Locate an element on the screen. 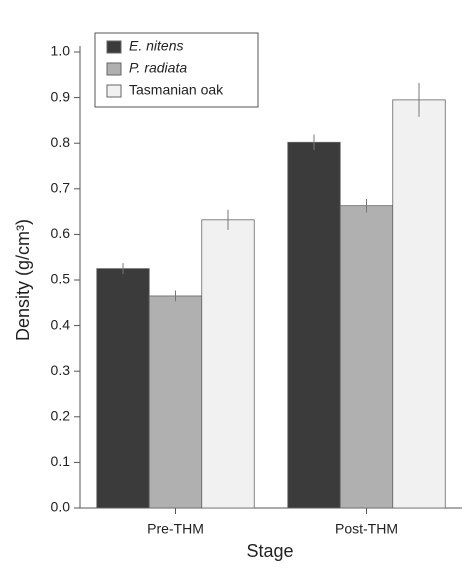 The width and height of the screenshot is (474, 577). y-tick-label: 0.5 is located at coordinates (61, 279).